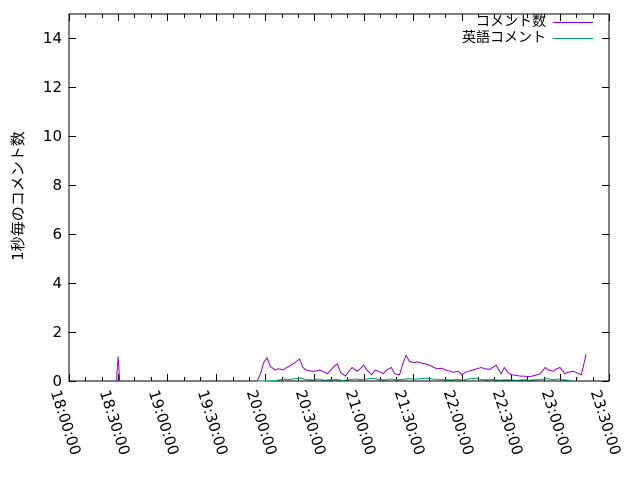 The height and width of the screenshot is (480, 640). I want to click on data-series-lines, so click(351, 367).